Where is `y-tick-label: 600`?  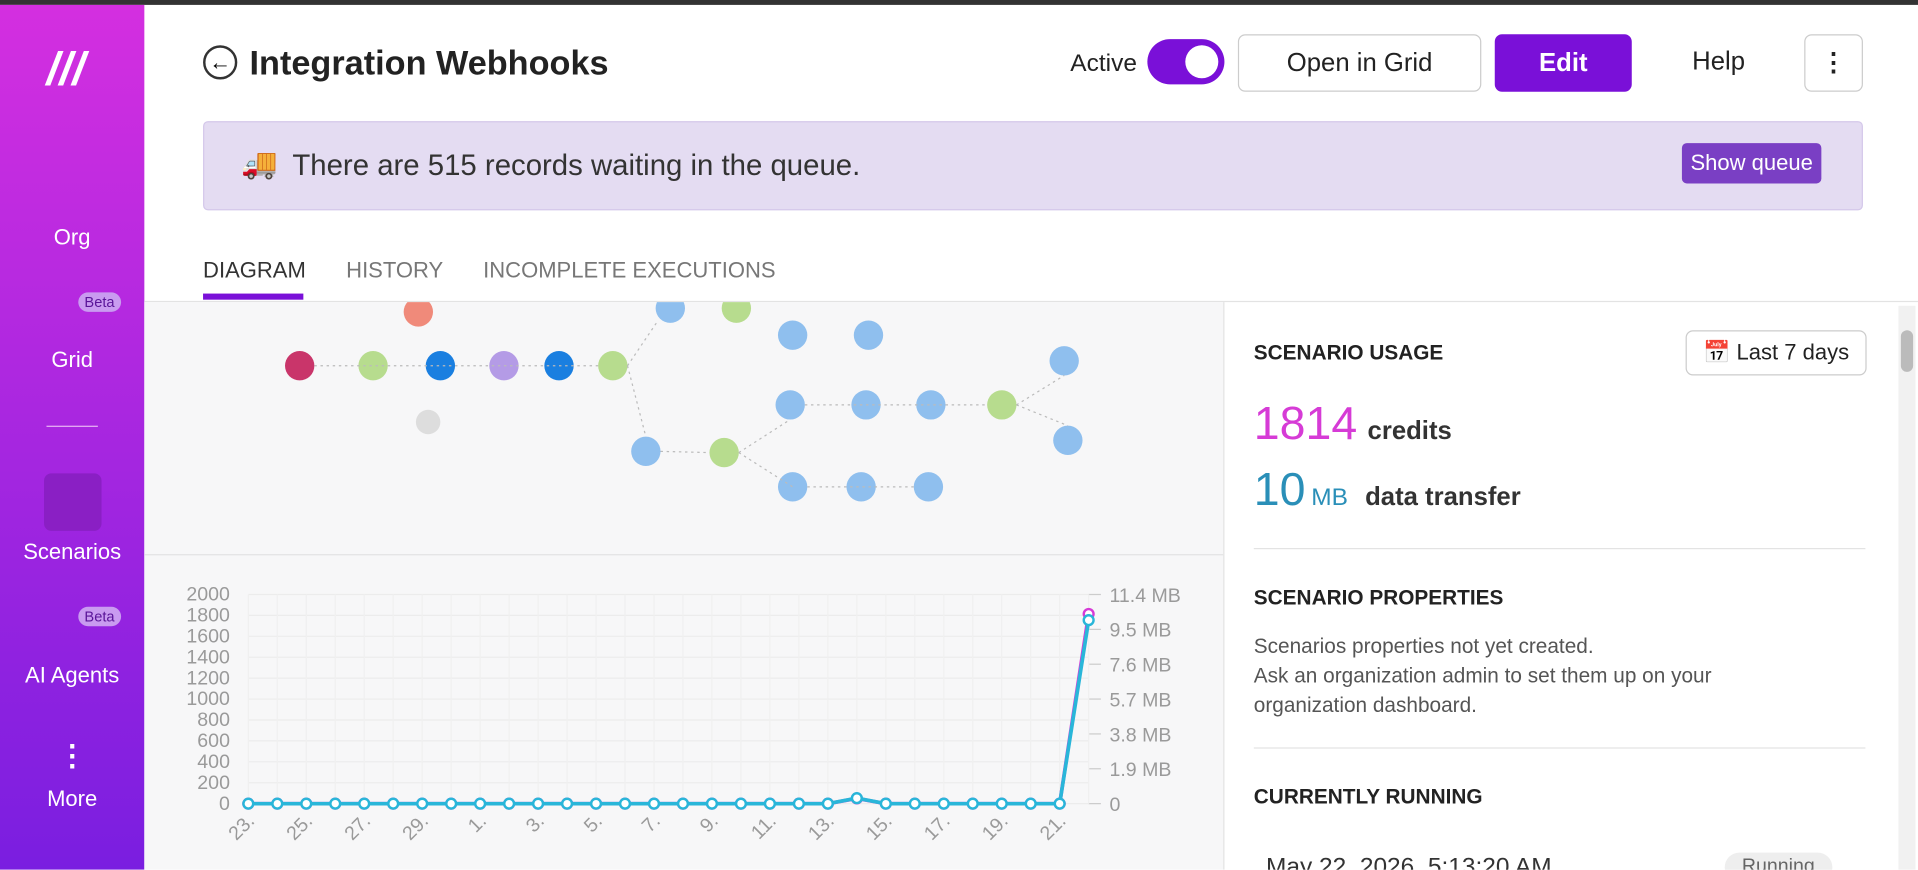 y-tick-label: 600 is located at coordinates (213, 741).